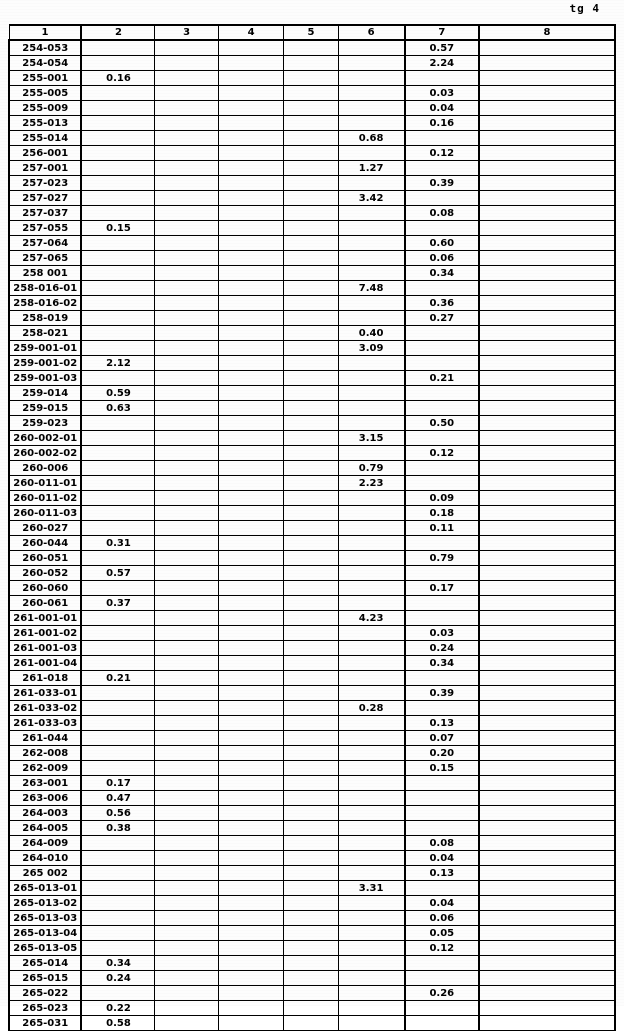 The image size is (624, 1031). I want to click on column-header-6: 6, so click(371, 32).